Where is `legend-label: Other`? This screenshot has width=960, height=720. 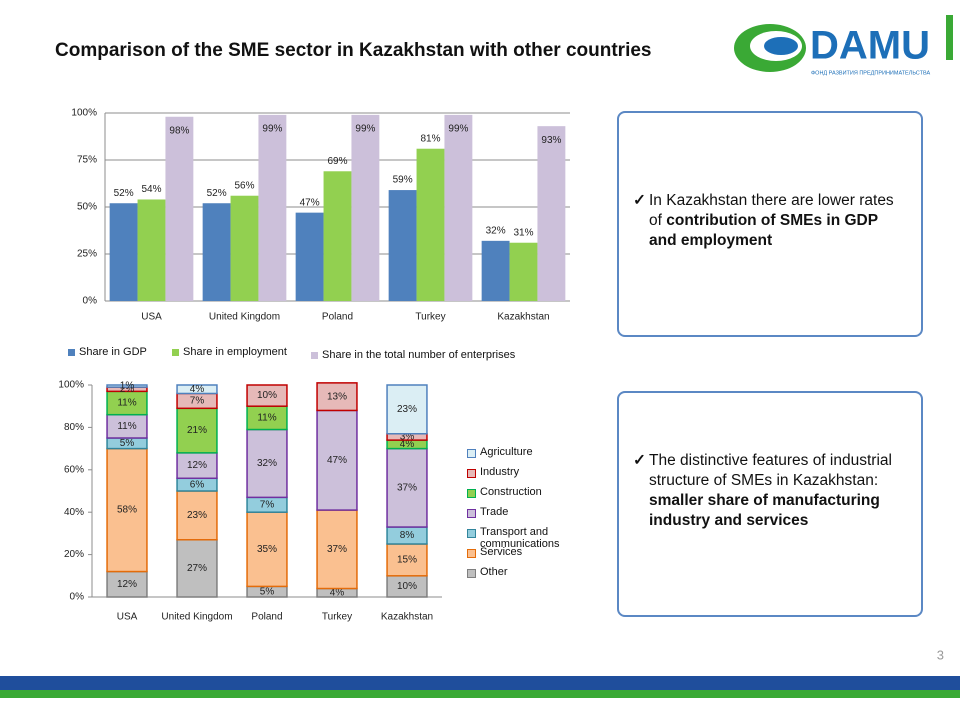 legend-label: Other is located at coordinates (494, 572).